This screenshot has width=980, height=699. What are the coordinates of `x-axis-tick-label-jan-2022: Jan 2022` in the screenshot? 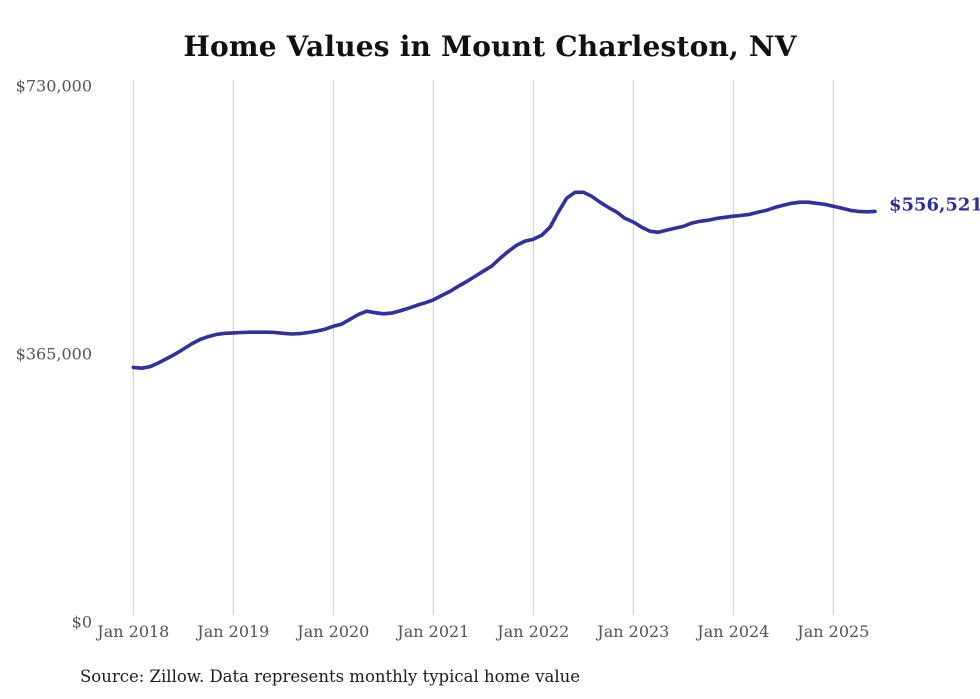 It's located at (533, 631).